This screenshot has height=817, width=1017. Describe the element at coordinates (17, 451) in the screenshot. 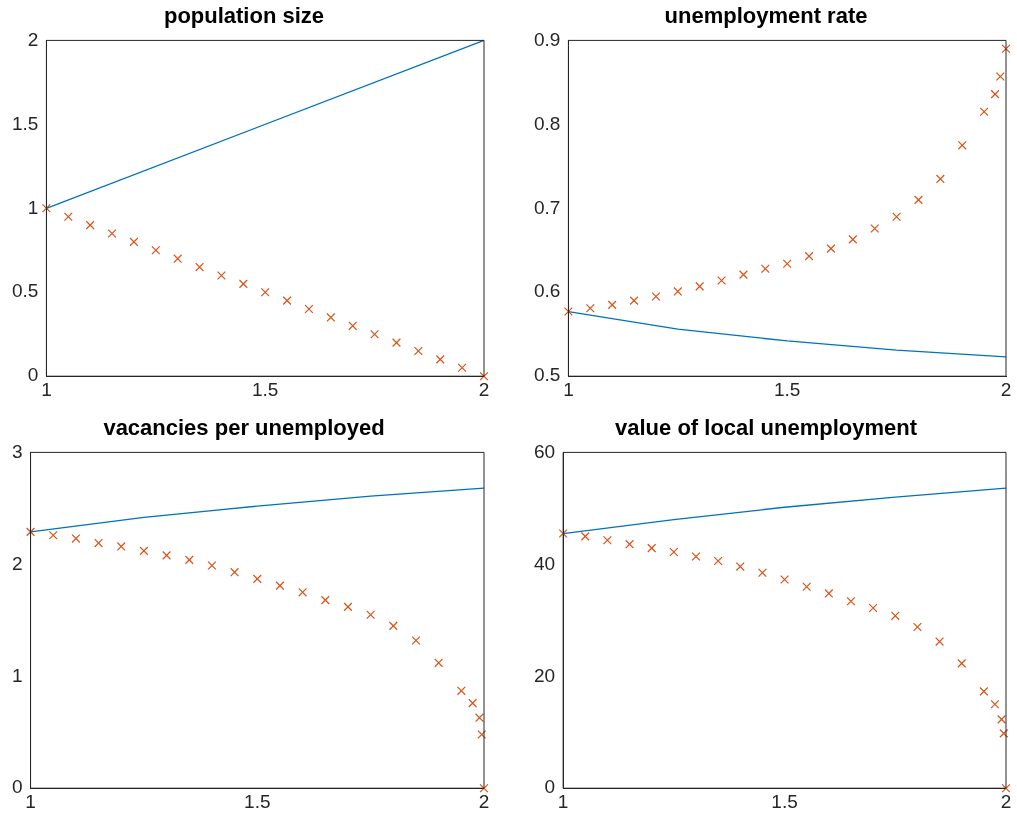

I see `y-tick-label: 3` at that location.